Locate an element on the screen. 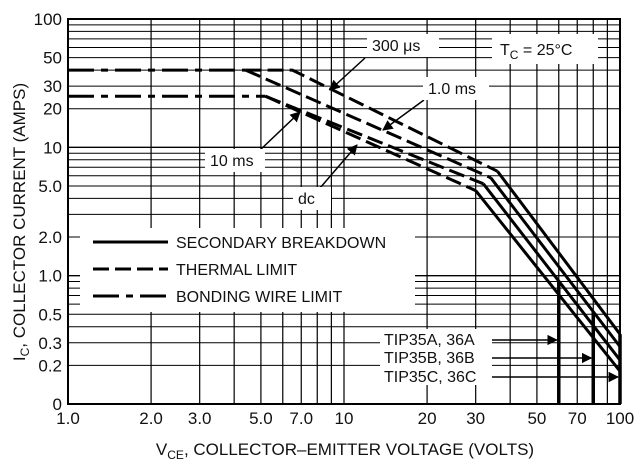 The image size is (642, 464). pulse-duration-label: 10 ms is located at coordinates (232, 161).